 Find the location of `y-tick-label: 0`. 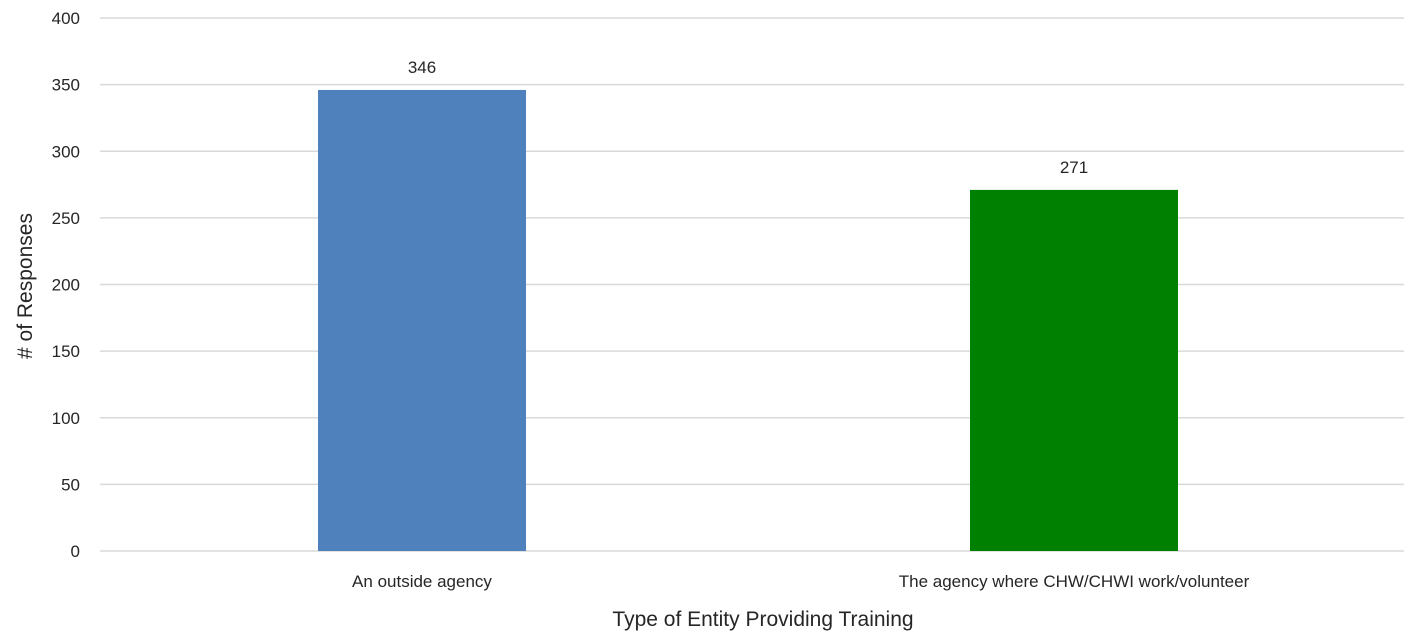

y-tick-label: 0 is located at coordinates (75, 551).